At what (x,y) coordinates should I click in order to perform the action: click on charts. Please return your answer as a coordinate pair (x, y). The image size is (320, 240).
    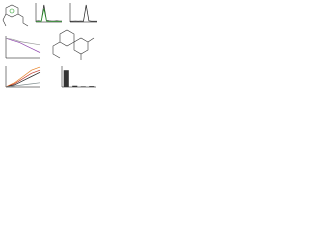
    Looking at the image, I should click on (51, 45).